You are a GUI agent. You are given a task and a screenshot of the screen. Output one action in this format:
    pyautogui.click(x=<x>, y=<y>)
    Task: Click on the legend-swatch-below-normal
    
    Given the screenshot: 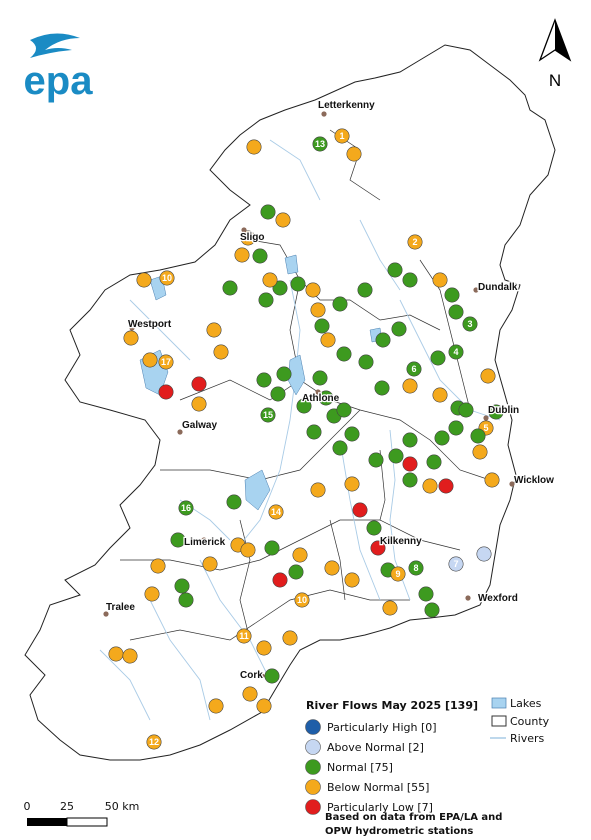 What is the action you would take?
    pyautogui.click(x=313, y=787)
    